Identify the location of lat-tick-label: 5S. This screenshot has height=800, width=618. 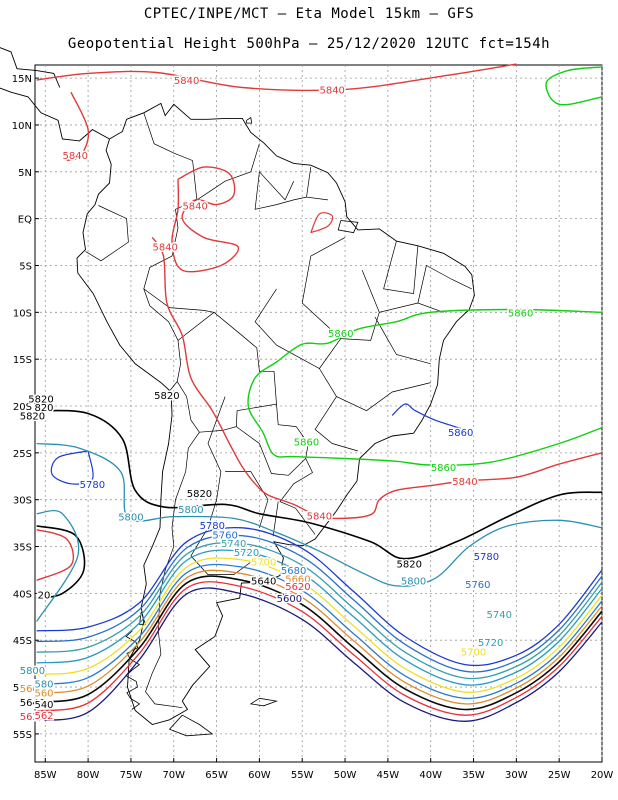
(25, 266).